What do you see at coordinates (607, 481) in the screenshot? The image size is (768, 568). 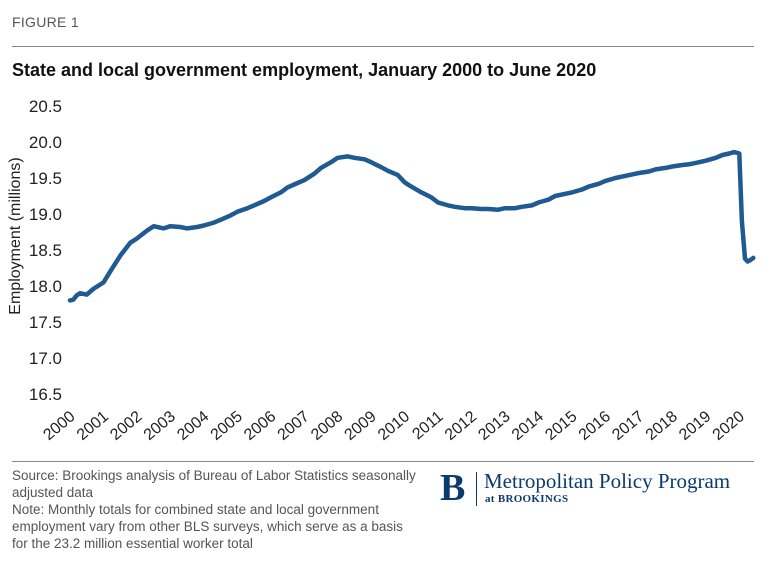 I see `brand-name: Metropolitan Policy Program` at bounding box center [607, 481].